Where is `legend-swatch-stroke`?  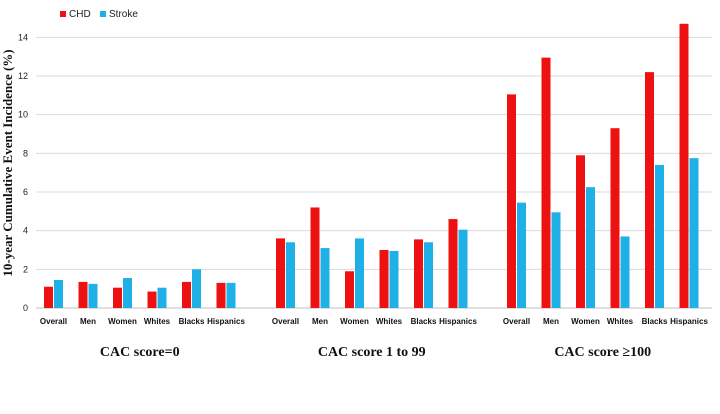
legend-swatch-stroke is located at coordinates (103, 14).